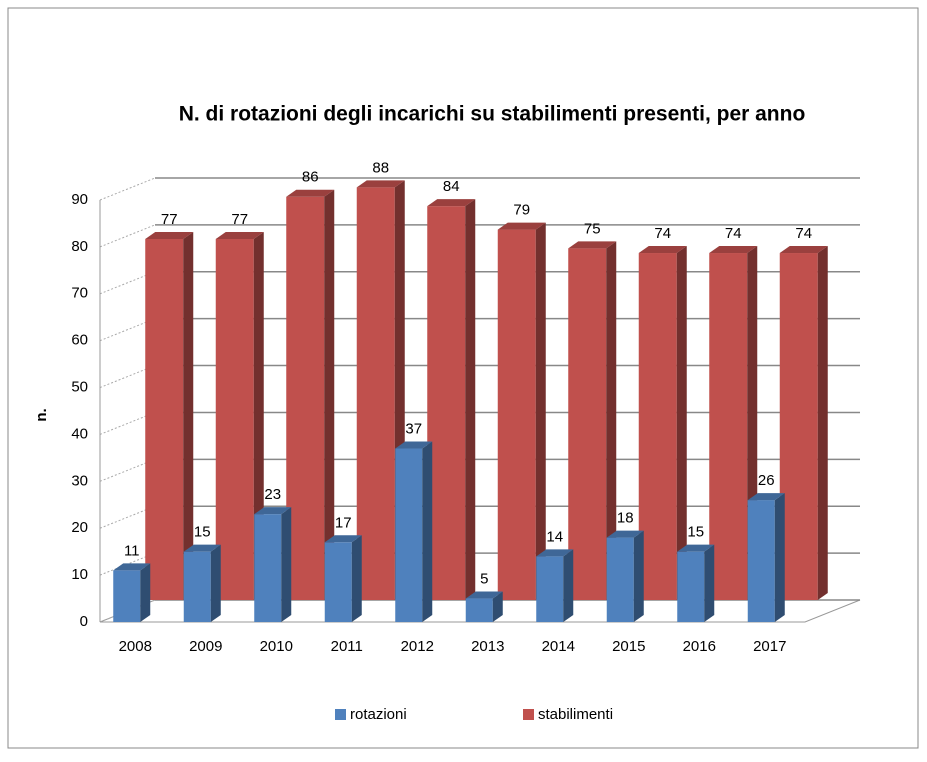  Describe the element at coordinates (699, 646) in the screenshot. I see `x-tick-label: 2016` at that location.